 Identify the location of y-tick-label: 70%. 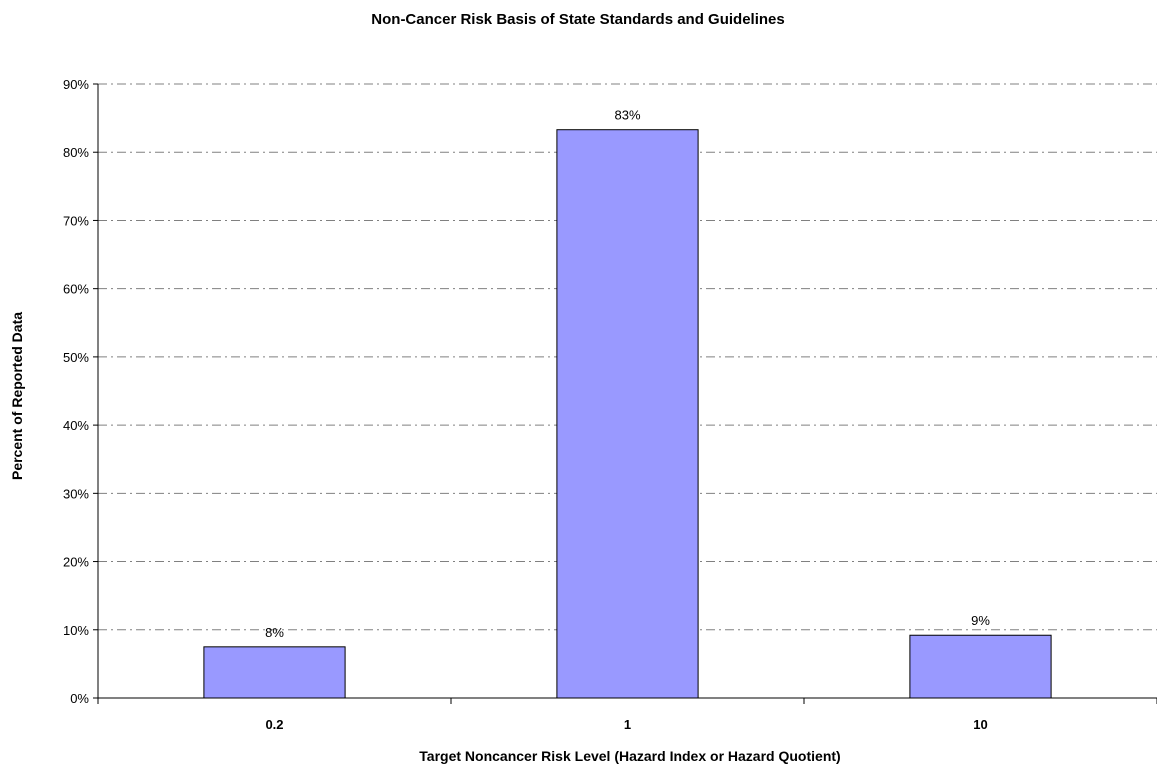
(76, 220).